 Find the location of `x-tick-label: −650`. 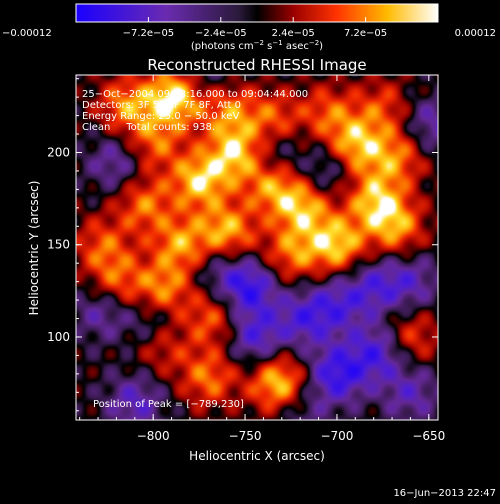

x-tick-label: −650 is located at coordinates (428, 436).